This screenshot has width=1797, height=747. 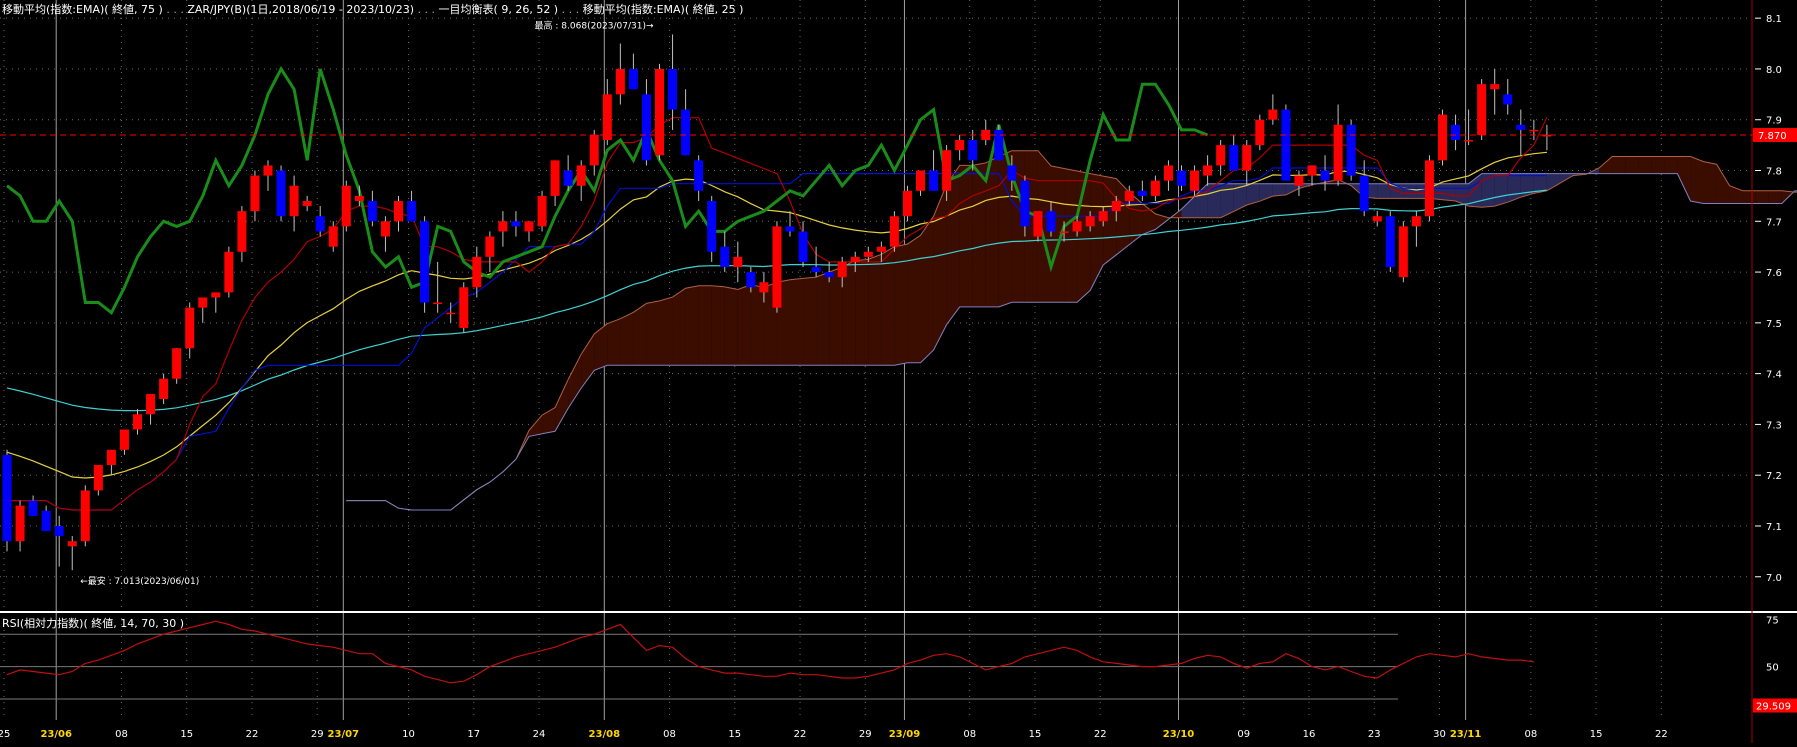 I want to click on price-tick-label: 7.4, so click(x=1774, y=375).